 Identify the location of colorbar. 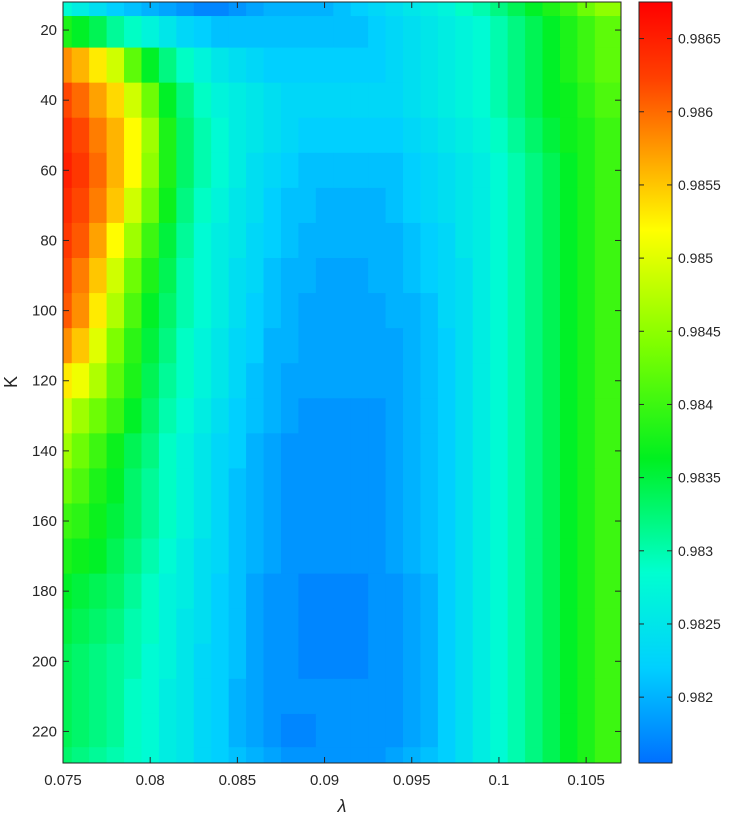
(655, 382).